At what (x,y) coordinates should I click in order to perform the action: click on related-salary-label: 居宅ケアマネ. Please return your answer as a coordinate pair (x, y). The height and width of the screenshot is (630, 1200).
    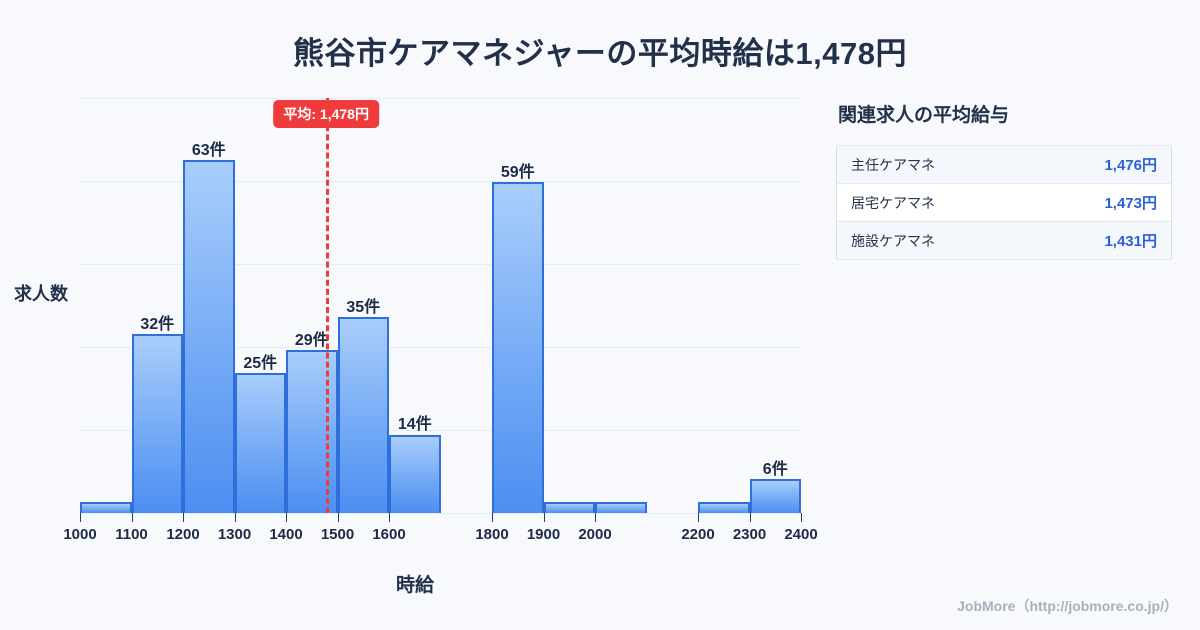
    Looking at the image, I should click on (893, 202).